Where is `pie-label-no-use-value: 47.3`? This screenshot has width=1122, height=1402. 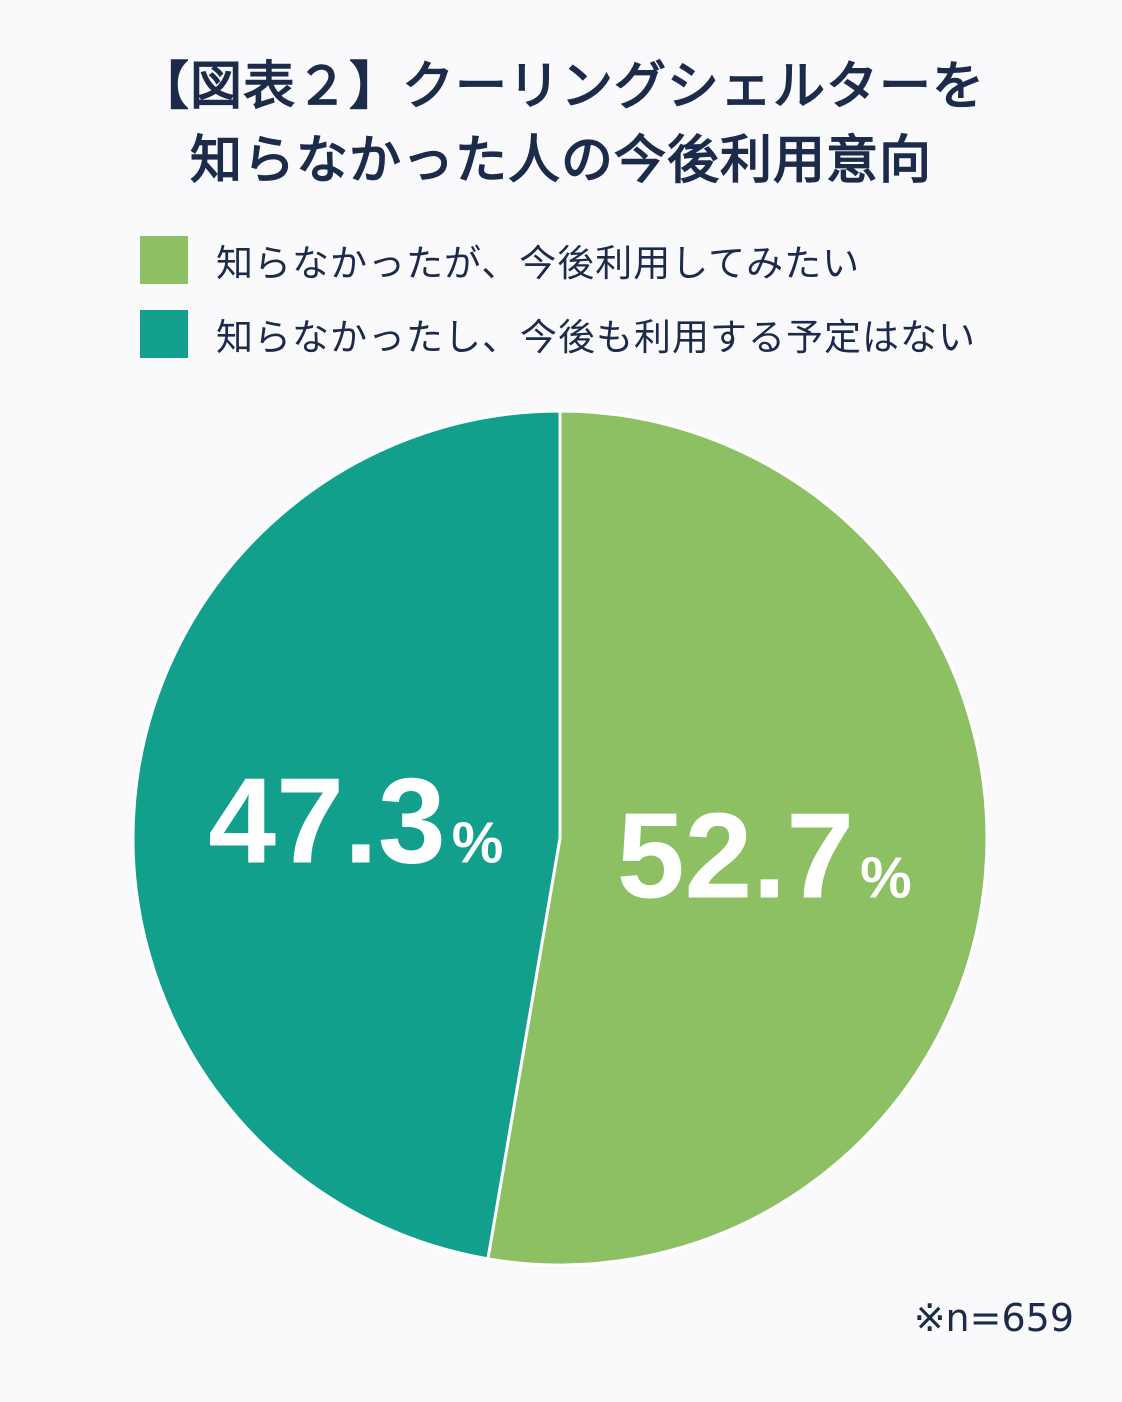
pie-label-no-use-value: 47.3 is located at coordinates (326, 821).